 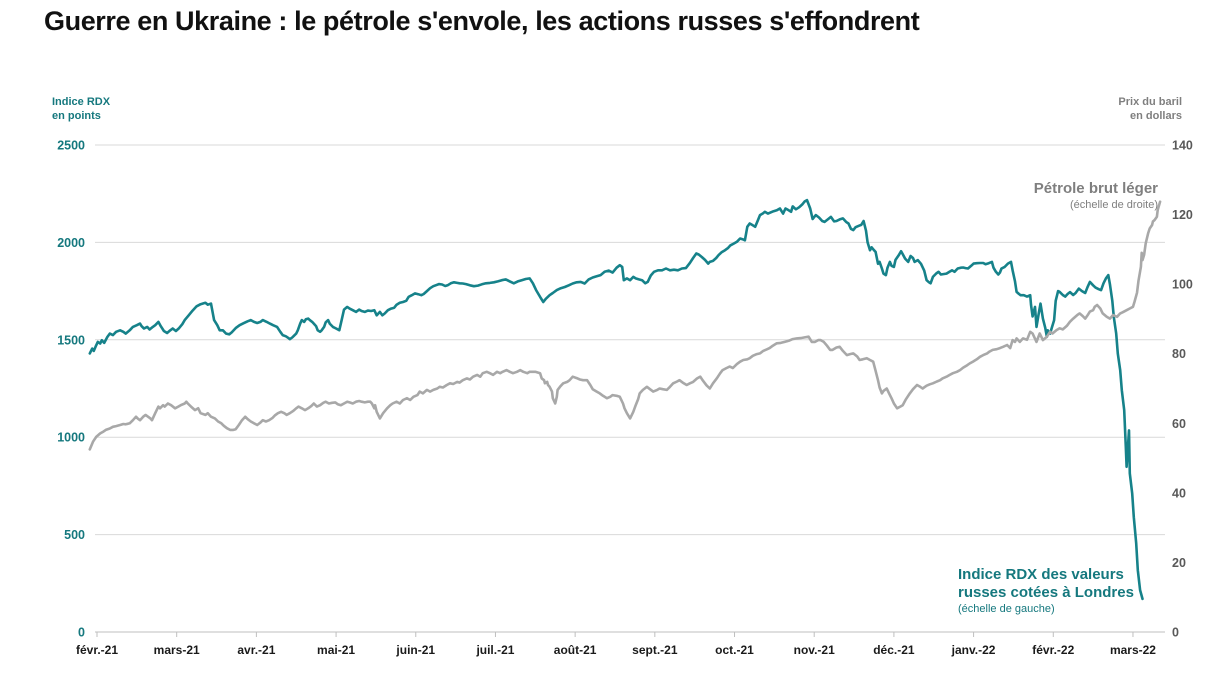 I want to click on right-axis-tick-label: 40, so click(x=1179, y=493).